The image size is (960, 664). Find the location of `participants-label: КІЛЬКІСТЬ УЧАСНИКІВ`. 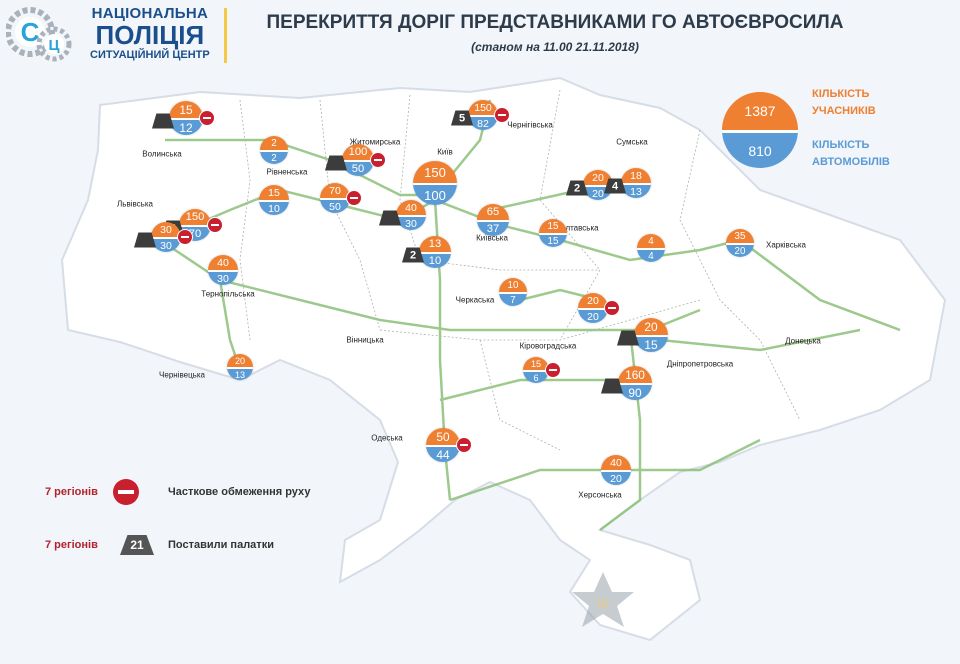

participants-label: КІЛЬКІСТЬ УЧАСНИКІВ is located at coordinates (862, 103).